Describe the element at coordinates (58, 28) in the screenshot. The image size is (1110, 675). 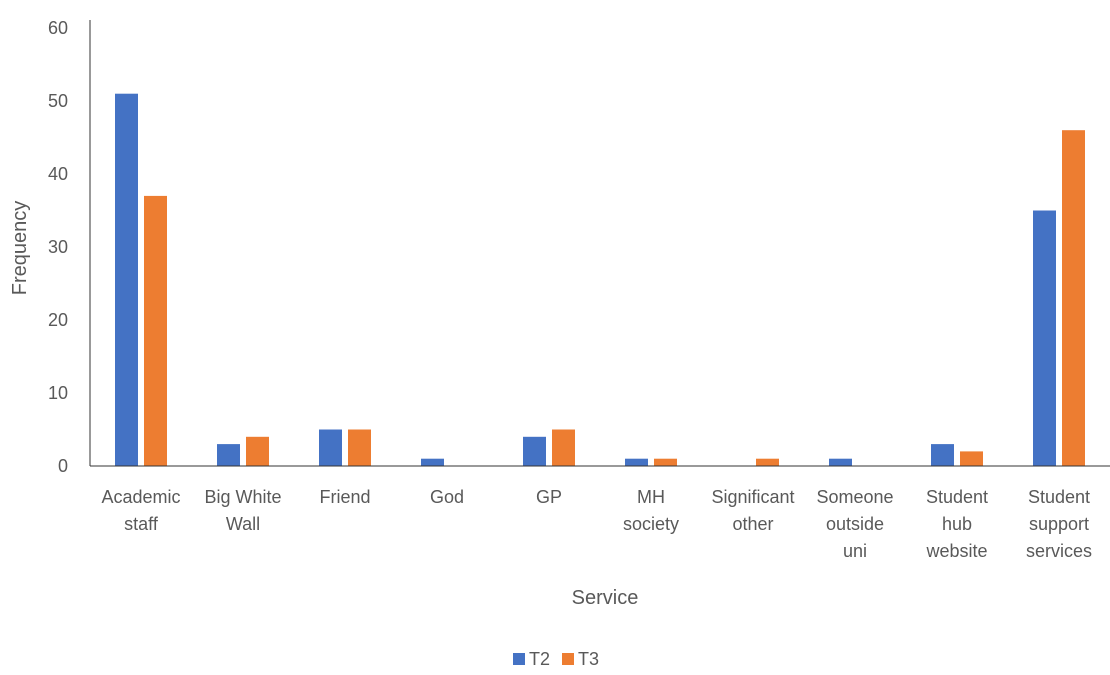
I see `y-tick-label: 60` at that location.